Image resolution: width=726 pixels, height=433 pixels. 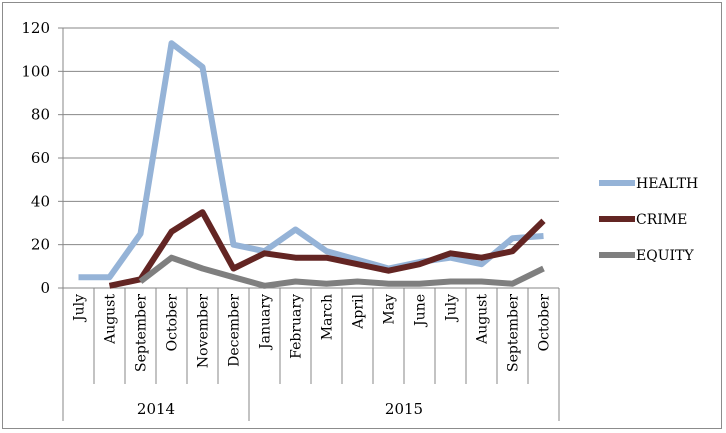 What do you see at coordinates (665, 256) in the screenshot?
I see `legend-label: EQUITY` at bounding box center [665, 256].